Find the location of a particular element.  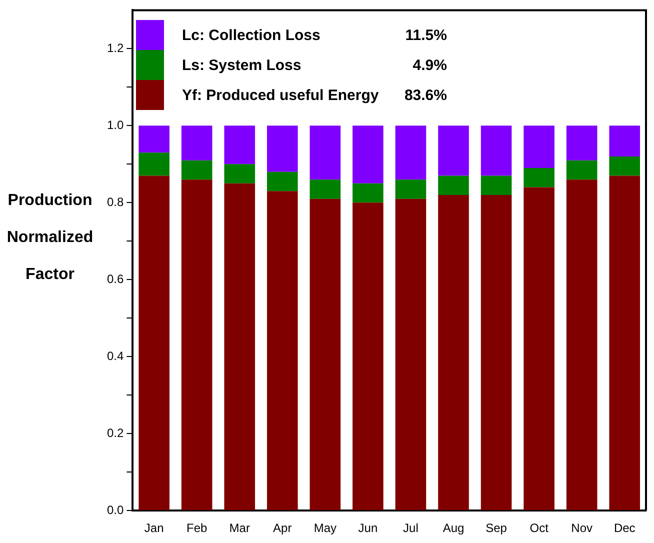

x-tick-label: Sep is located at coordinates (497, 528).